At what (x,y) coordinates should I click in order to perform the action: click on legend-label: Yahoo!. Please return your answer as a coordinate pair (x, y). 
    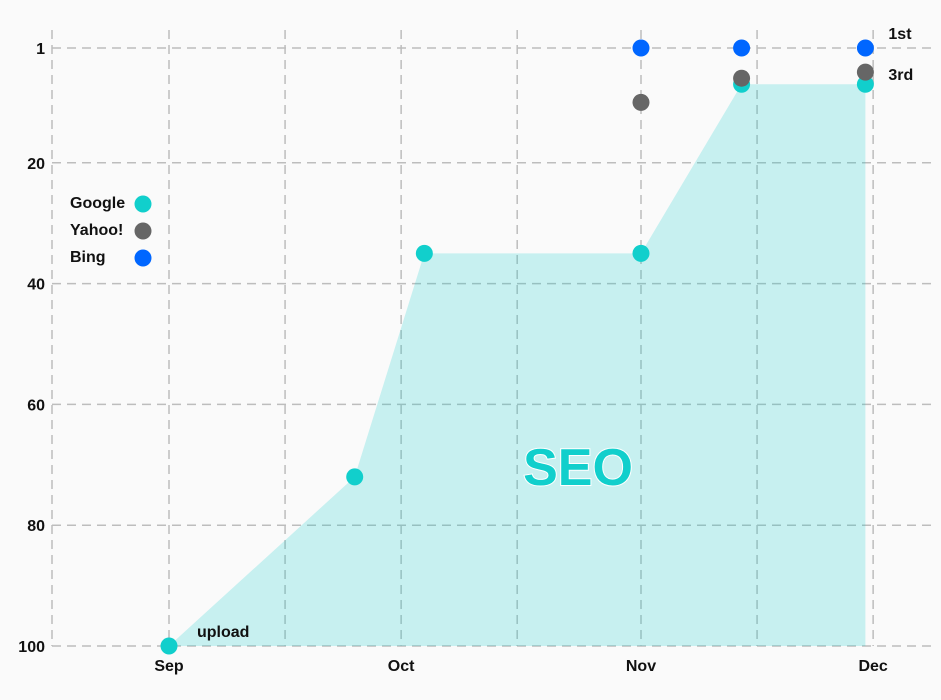
    Looking at the image, I should click on (96, 230).